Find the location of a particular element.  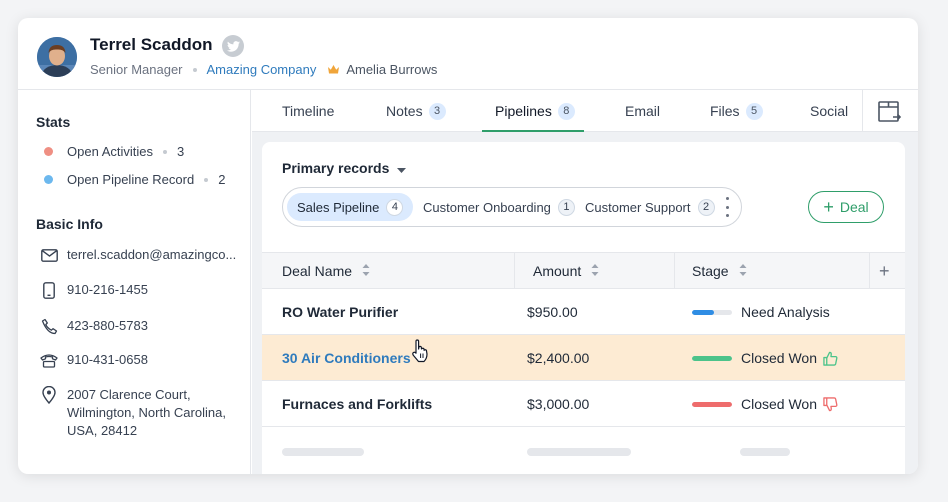

address-line: USA, 28412 is located at coordinates (102, 430).